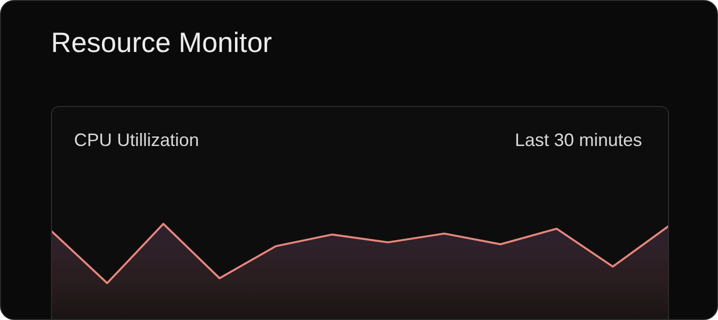 The image size is (718, 320). What do you see at coordinates (137, 140) in the screenshot?
I see `chart-subtitle: CPU Utillization` at bounding box center [137, 140].